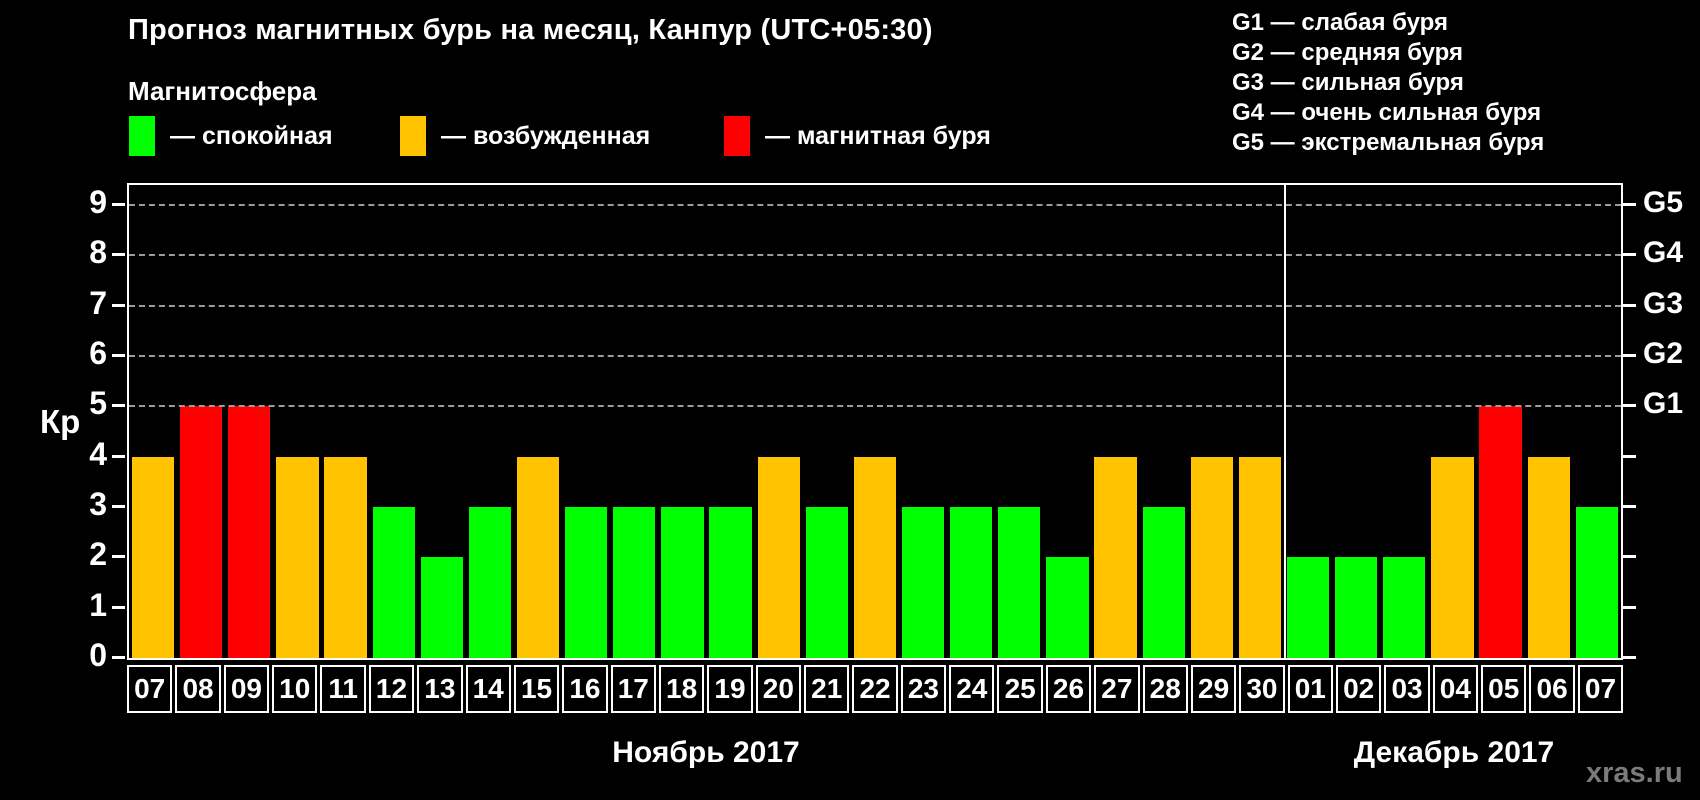  Describe the element at coordinates (1455, 689) in the screenshot. I see `date-cell-04: 04` at that location.